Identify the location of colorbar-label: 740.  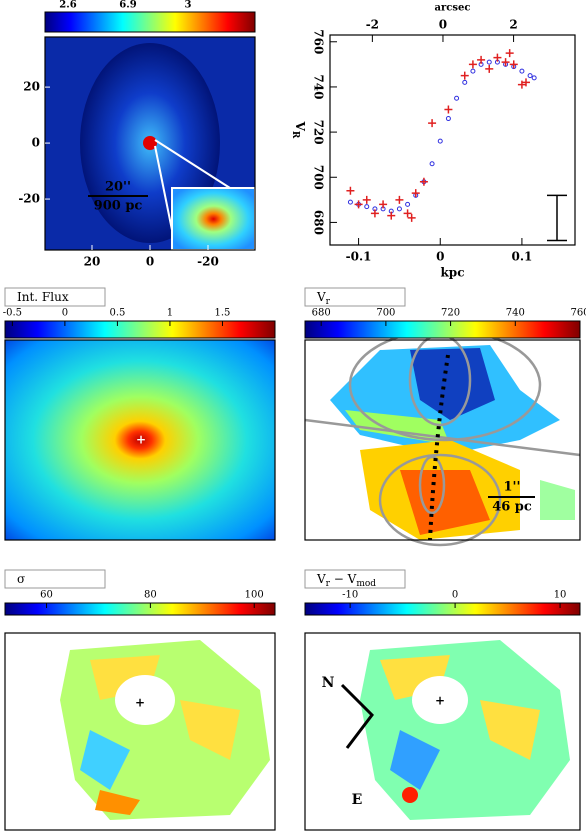
(515, 313).